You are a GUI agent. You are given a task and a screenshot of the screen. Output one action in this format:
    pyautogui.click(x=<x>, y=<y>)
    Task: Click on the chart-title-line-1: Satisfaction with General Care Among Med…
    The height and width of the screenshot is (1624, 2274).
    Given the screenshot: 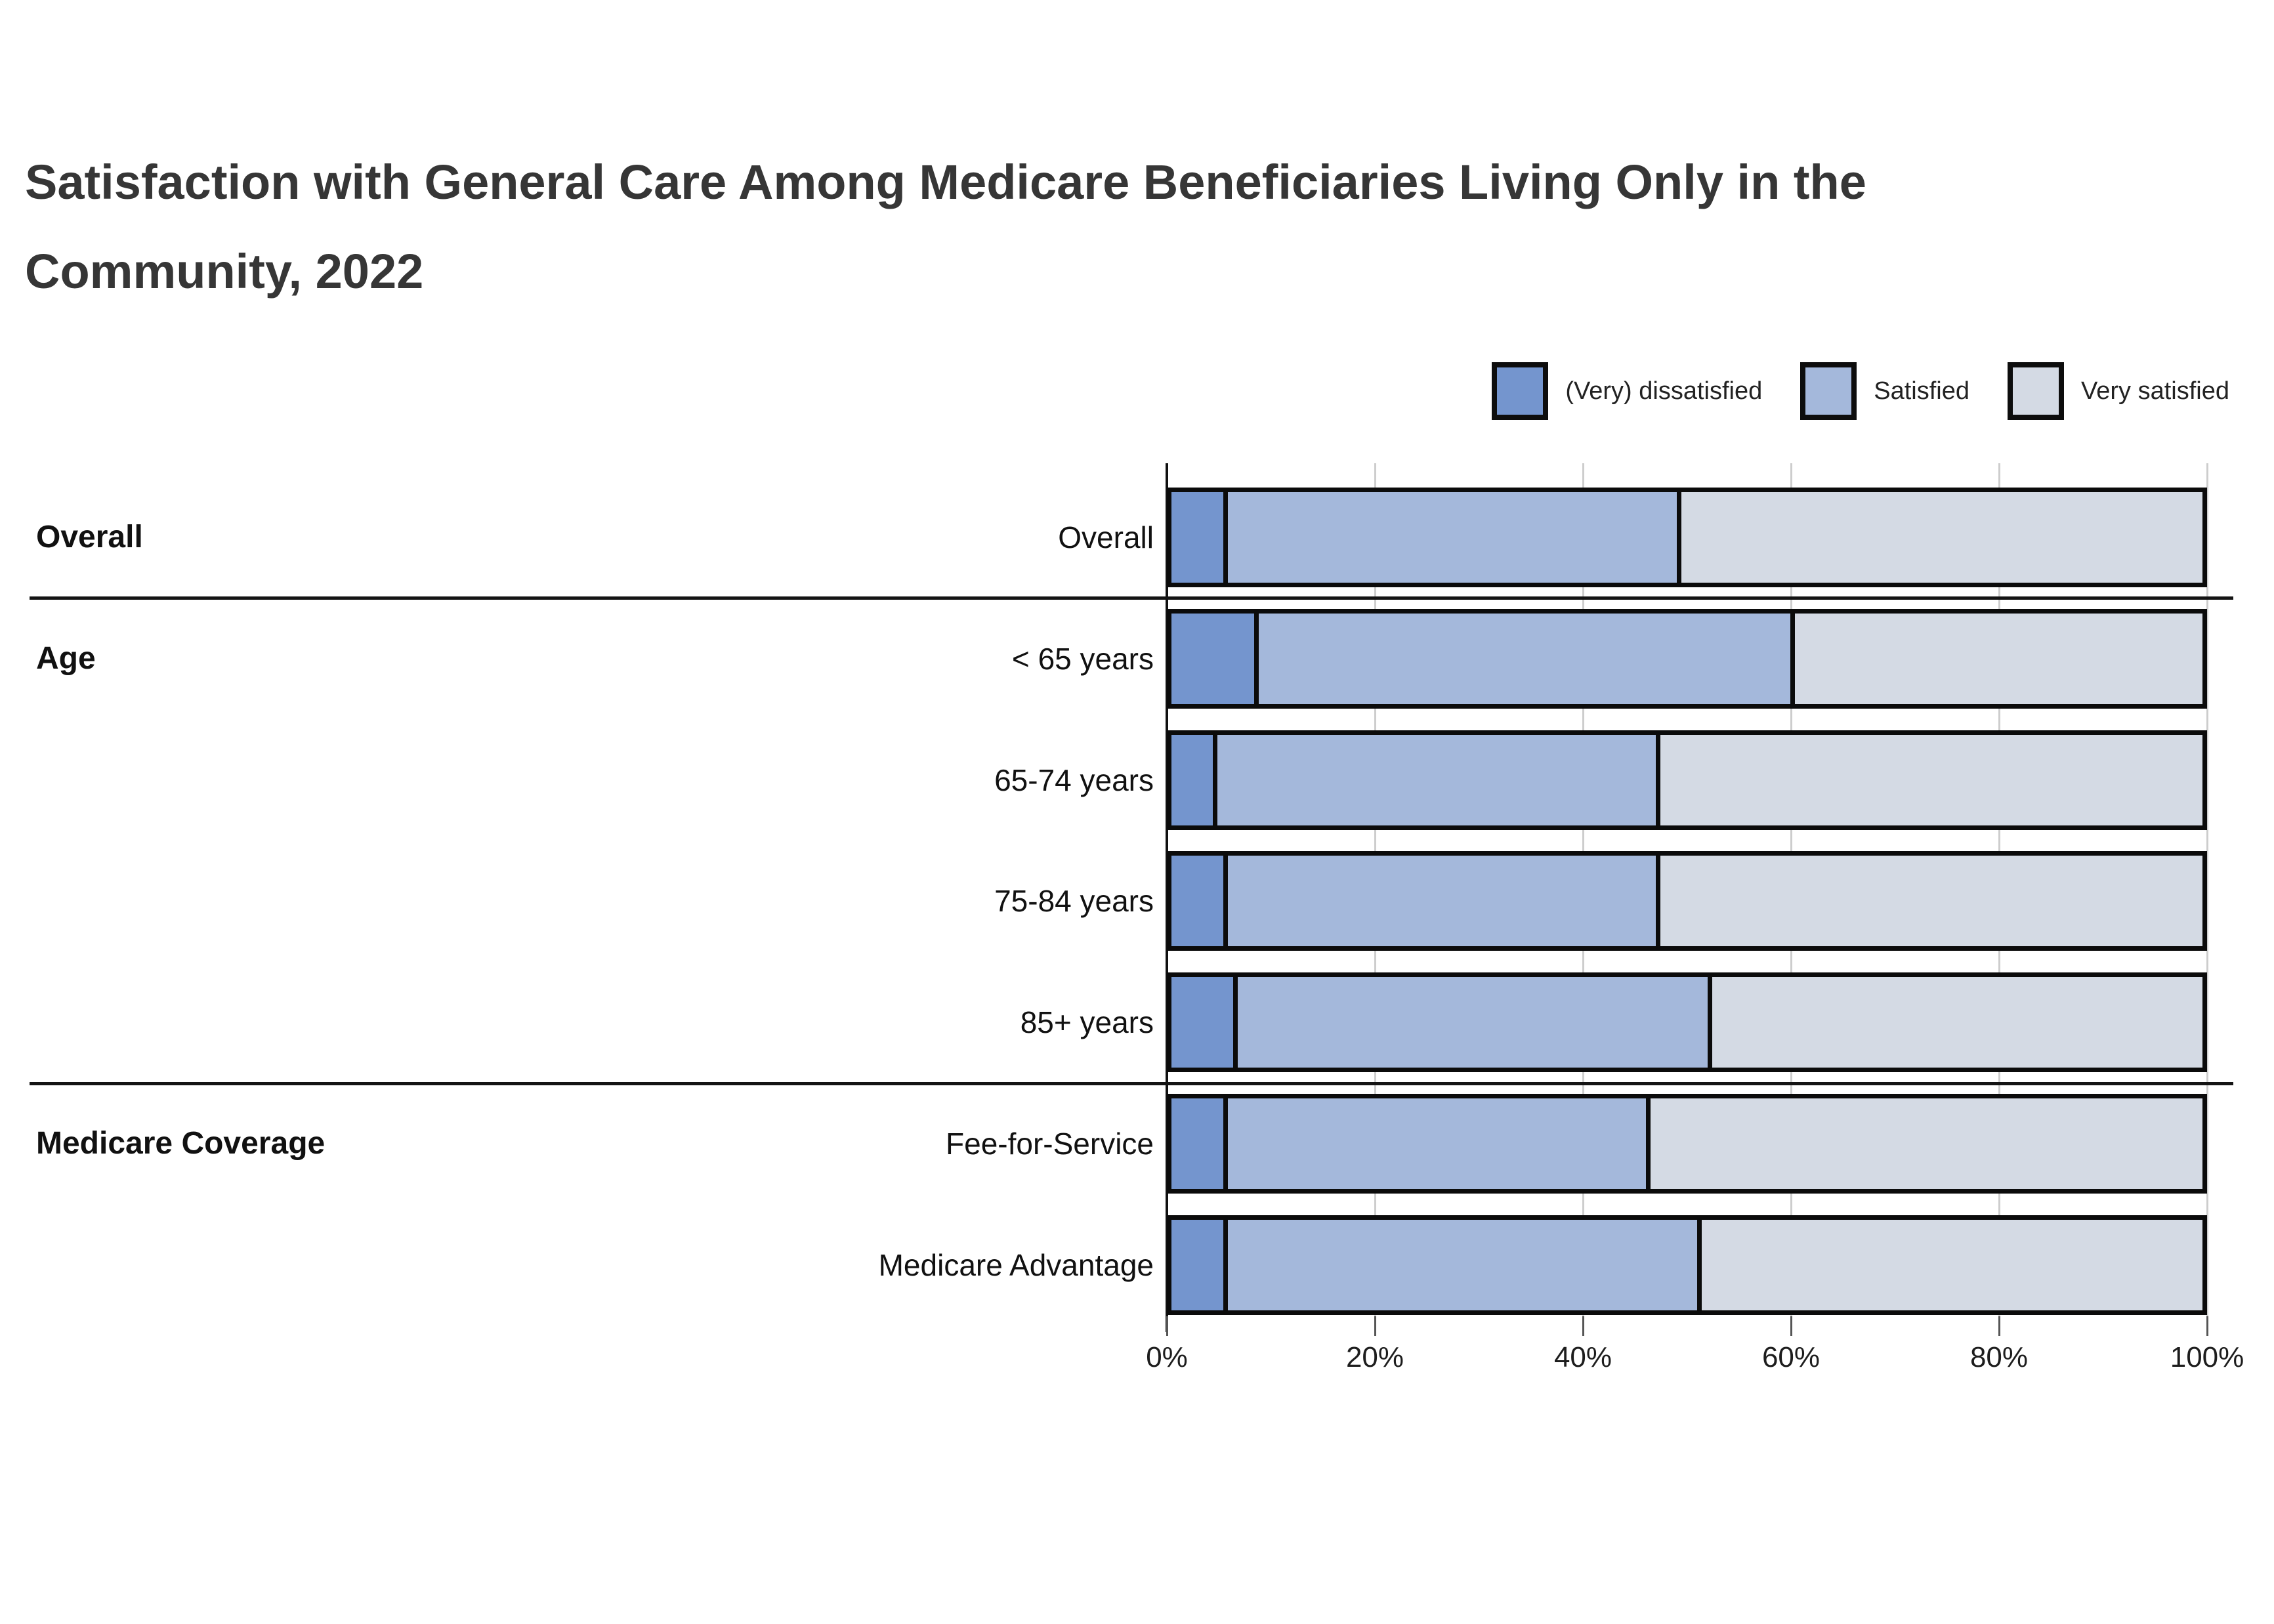 What is the action you would take?
    pyautogui.click(x=945, y=182)
    